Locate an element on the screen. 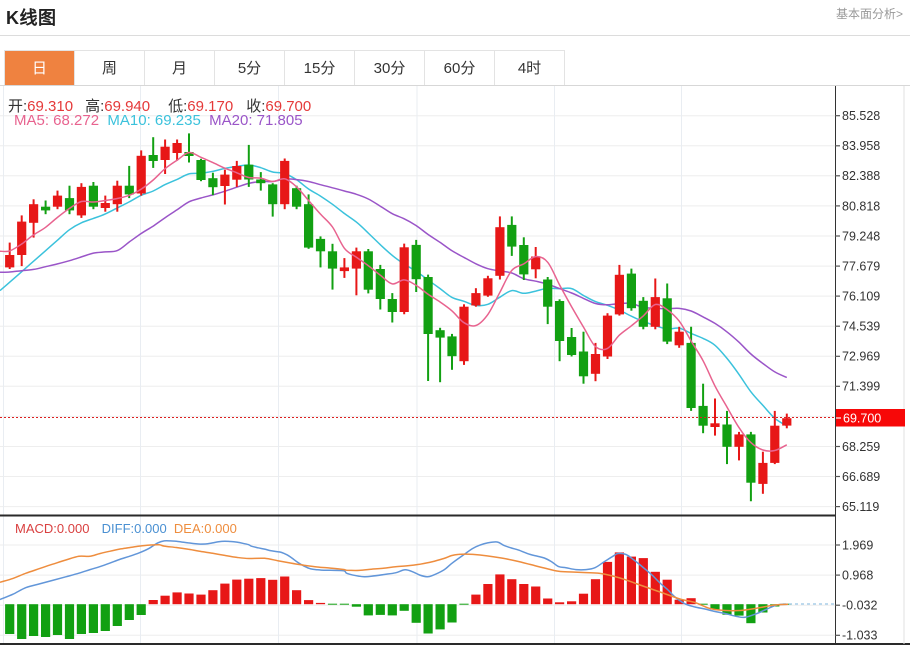 Image resolution: width=910 pixels, height=646 pixels. svg-text: 85.528 is located at coordinates (861, 116).